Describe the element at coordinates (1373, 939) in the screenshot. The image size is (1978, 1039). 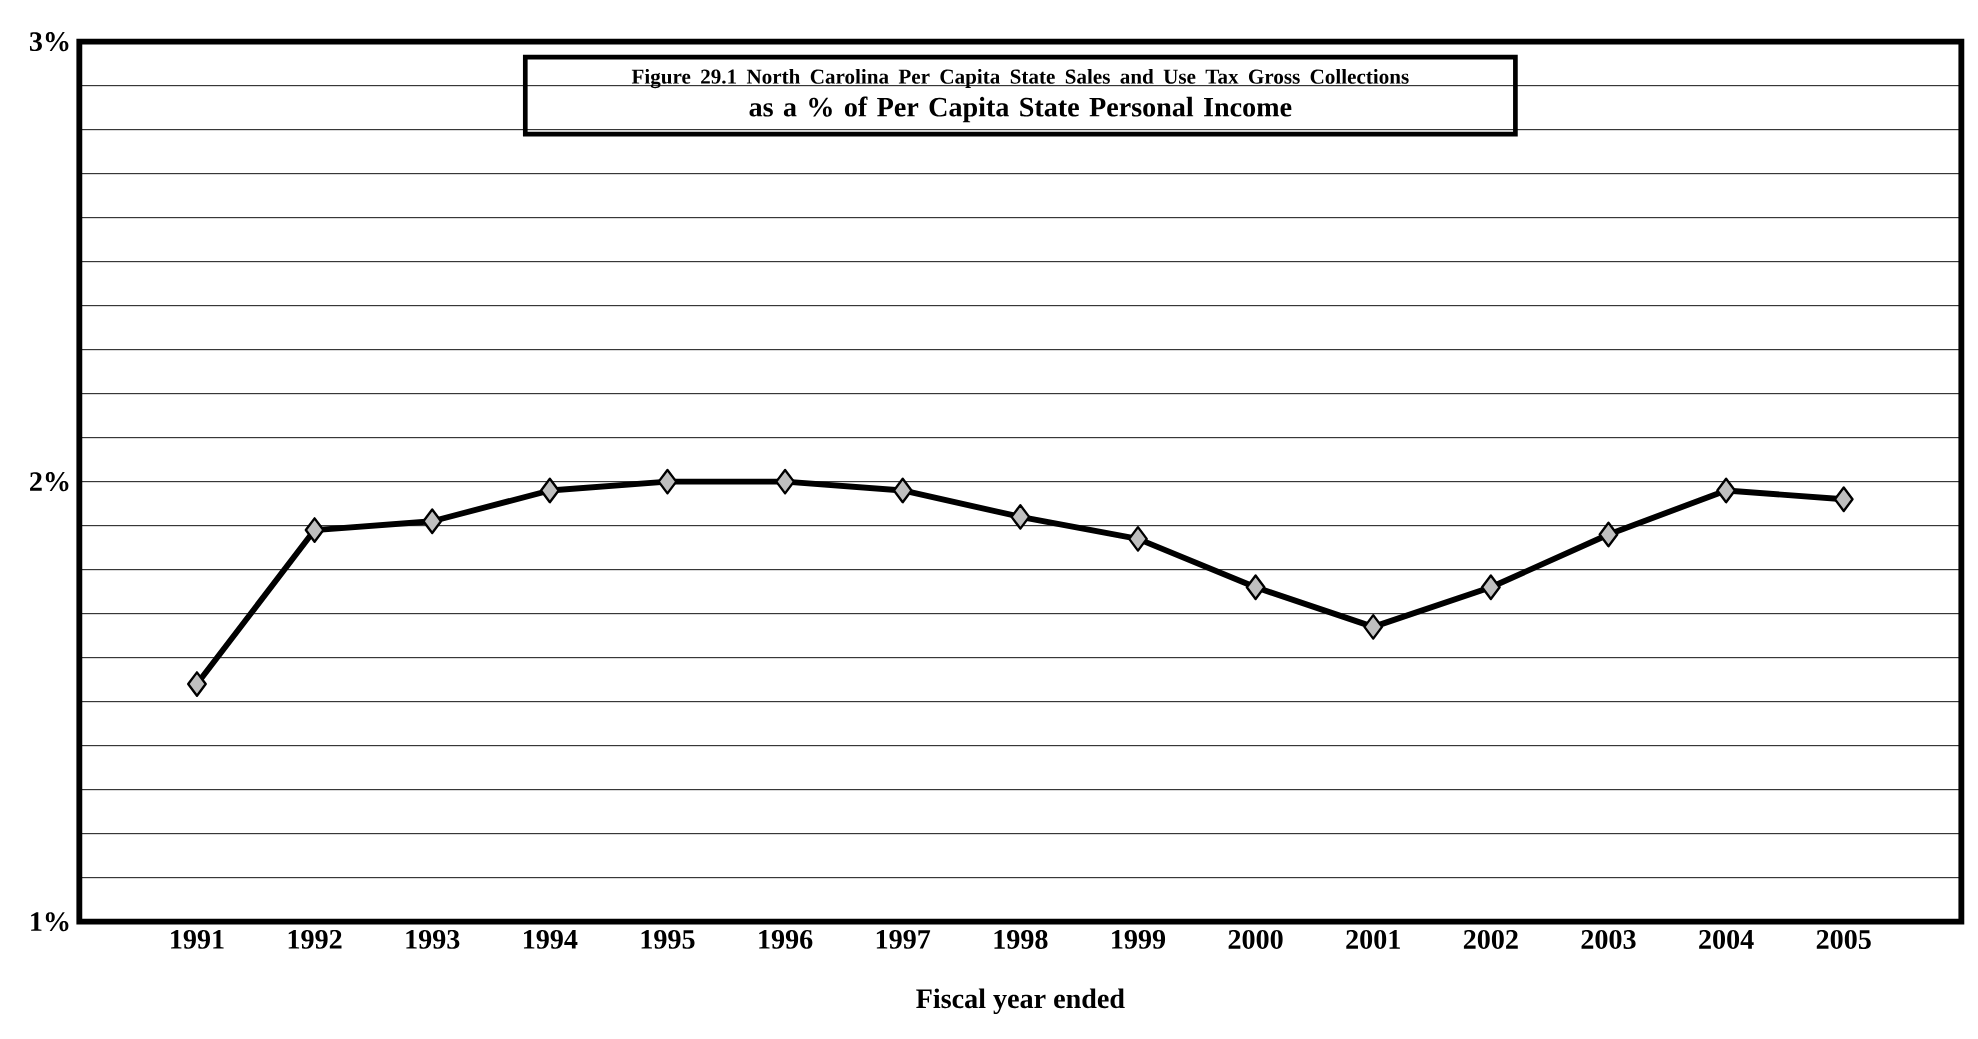
I see `x-tick-label: 2001` at that location.